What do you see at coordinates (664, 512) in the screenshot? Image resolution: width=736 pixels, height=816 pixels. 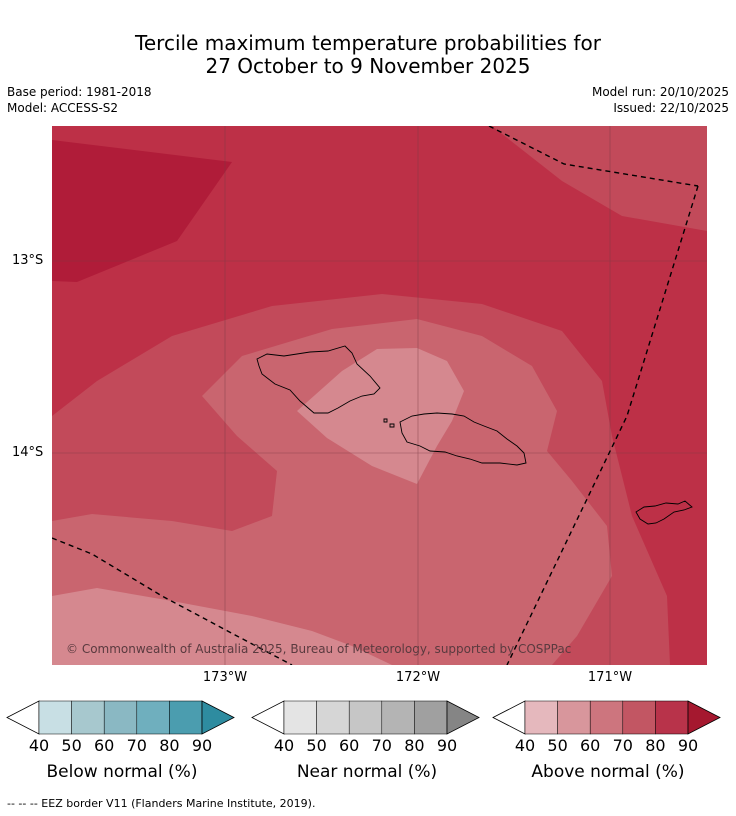 I see `tutuila-coast` at bounding box center [664, 512].